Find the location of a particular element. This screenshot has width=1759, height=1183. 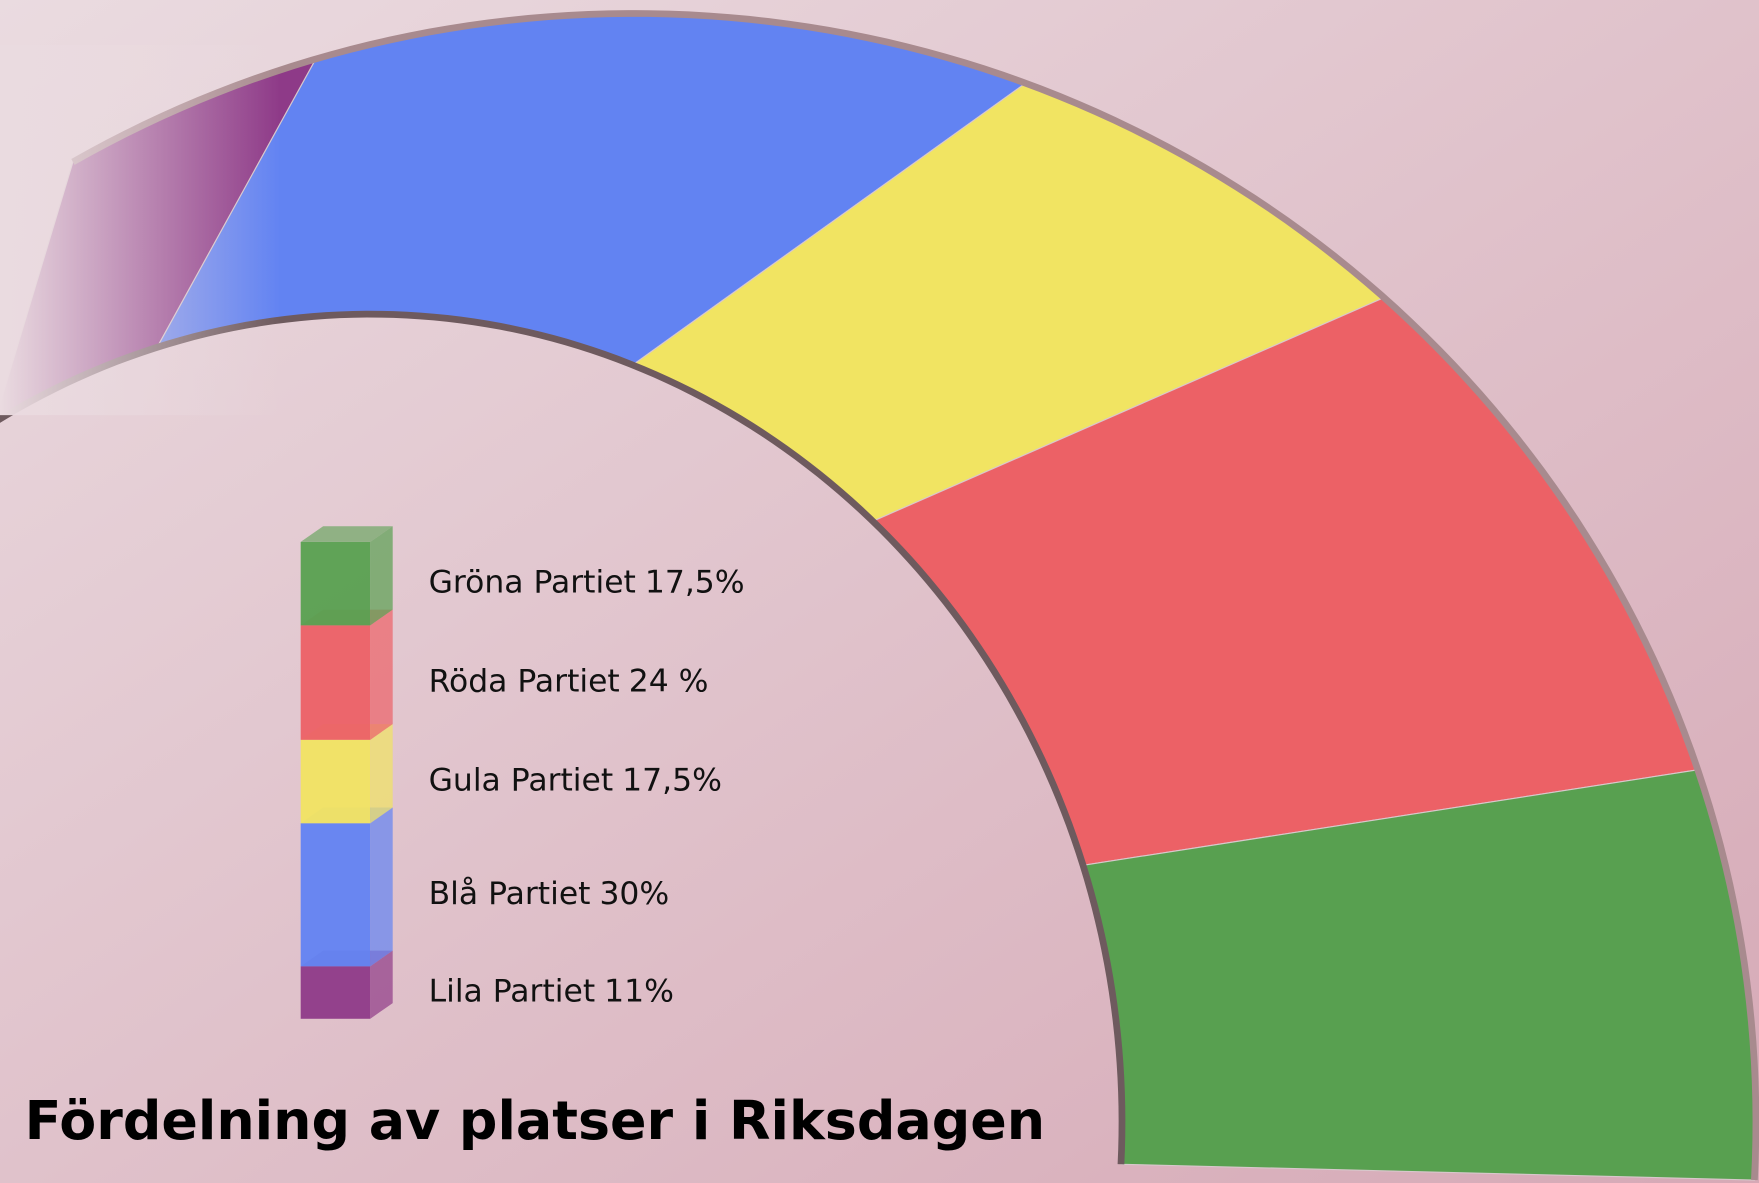

legend-label: Gula Partiet 17,5% is located at coordinates (575, 781).